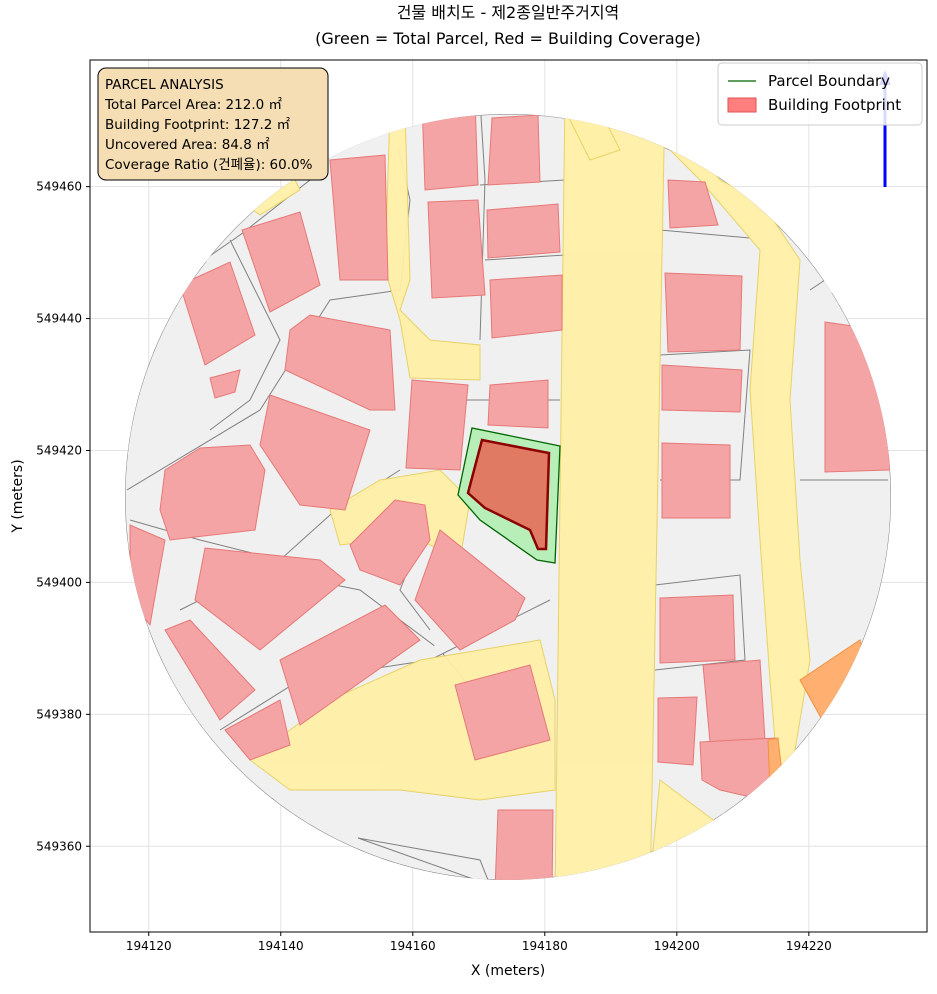 The width and height of the screenshot is (937, 994). Describe the element at coordinates (149, 946) in the screenshot. I see `x-tick-label: 194120` at that location.